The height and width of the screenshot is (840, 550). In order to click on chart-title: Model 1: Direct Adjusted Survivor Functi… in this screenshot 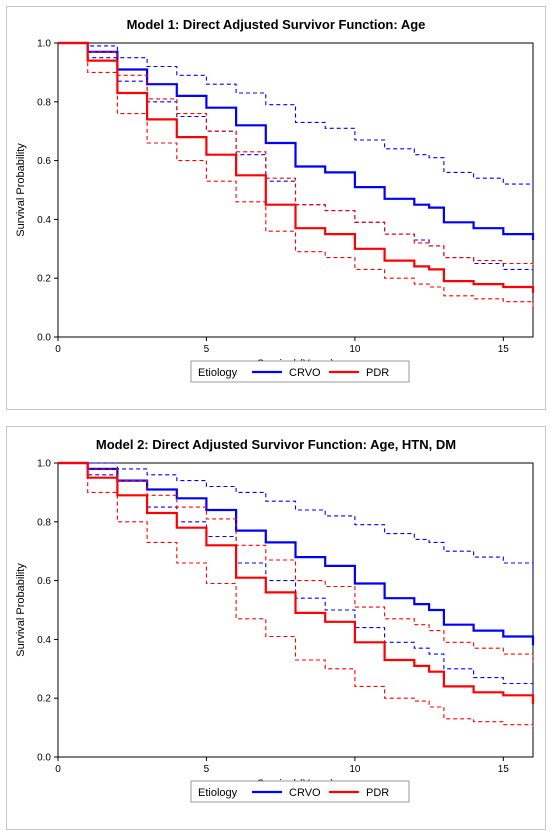, I will do `click(276, 24)`.